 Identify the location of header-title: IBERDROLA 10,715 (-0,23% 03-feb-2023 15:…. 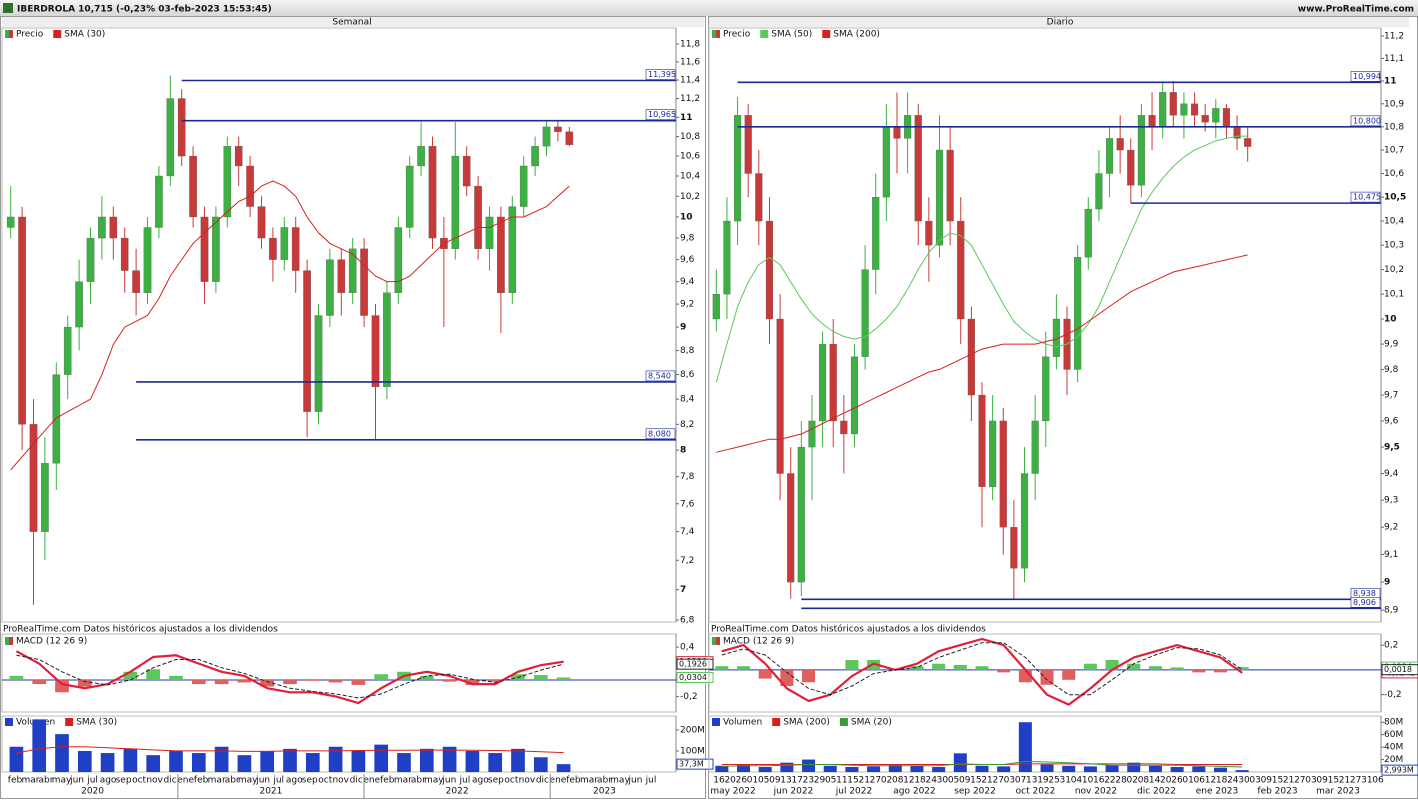
(144, 10).